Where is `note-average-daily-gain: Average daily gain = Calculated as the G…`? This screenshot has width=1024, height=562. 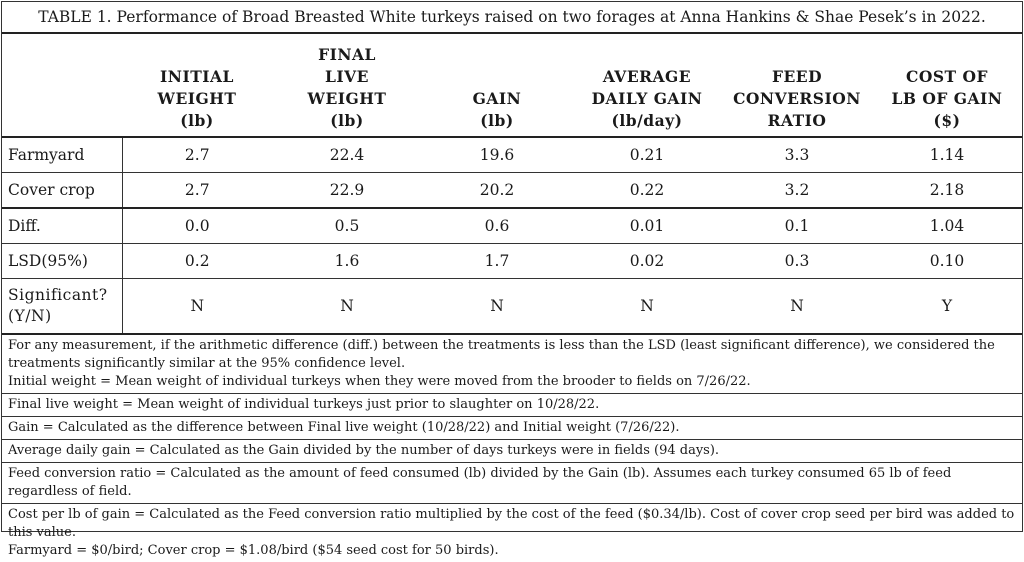 note-average-daily-gain: Average daily gain = Calculated as the G… is located at coordinates (512, 451).